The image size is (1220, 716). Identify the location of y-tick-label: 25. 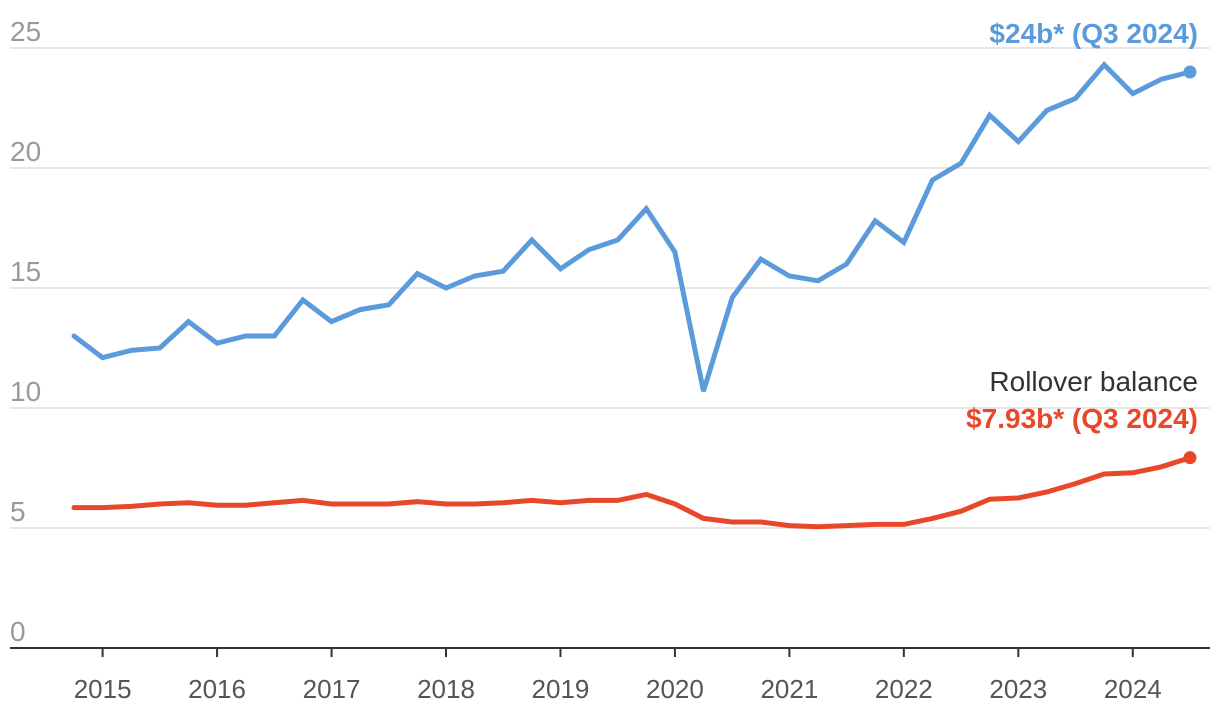
(25, 31).